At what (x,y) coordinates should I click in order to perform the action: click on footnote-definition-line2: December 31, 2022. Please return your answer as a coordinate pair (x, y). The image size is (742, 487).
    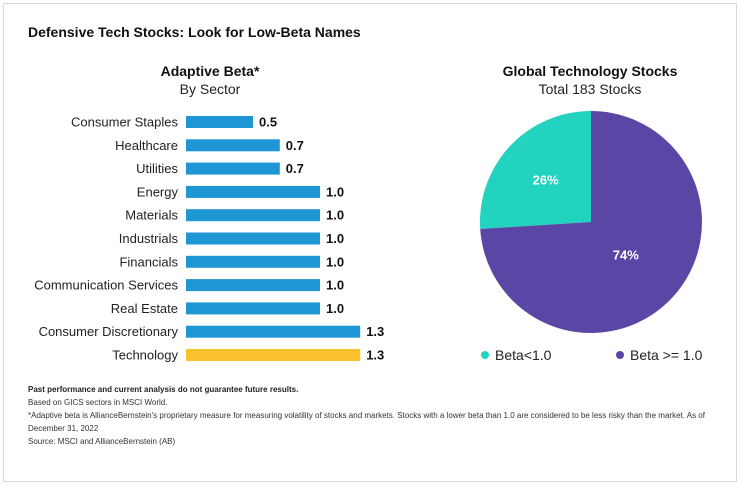
    Looking at the image, I should click on (63, 428).